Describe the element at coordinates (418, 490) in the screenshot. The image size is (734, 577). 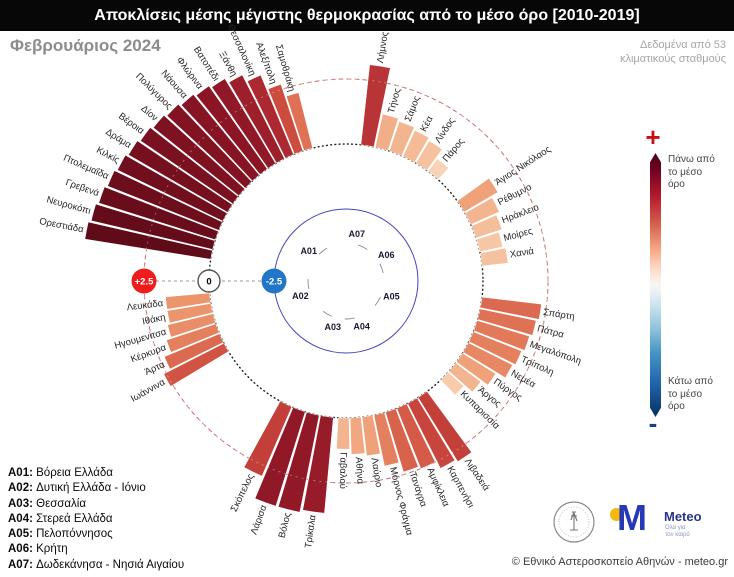
I see `station-label: Τανάγρα` at that location.